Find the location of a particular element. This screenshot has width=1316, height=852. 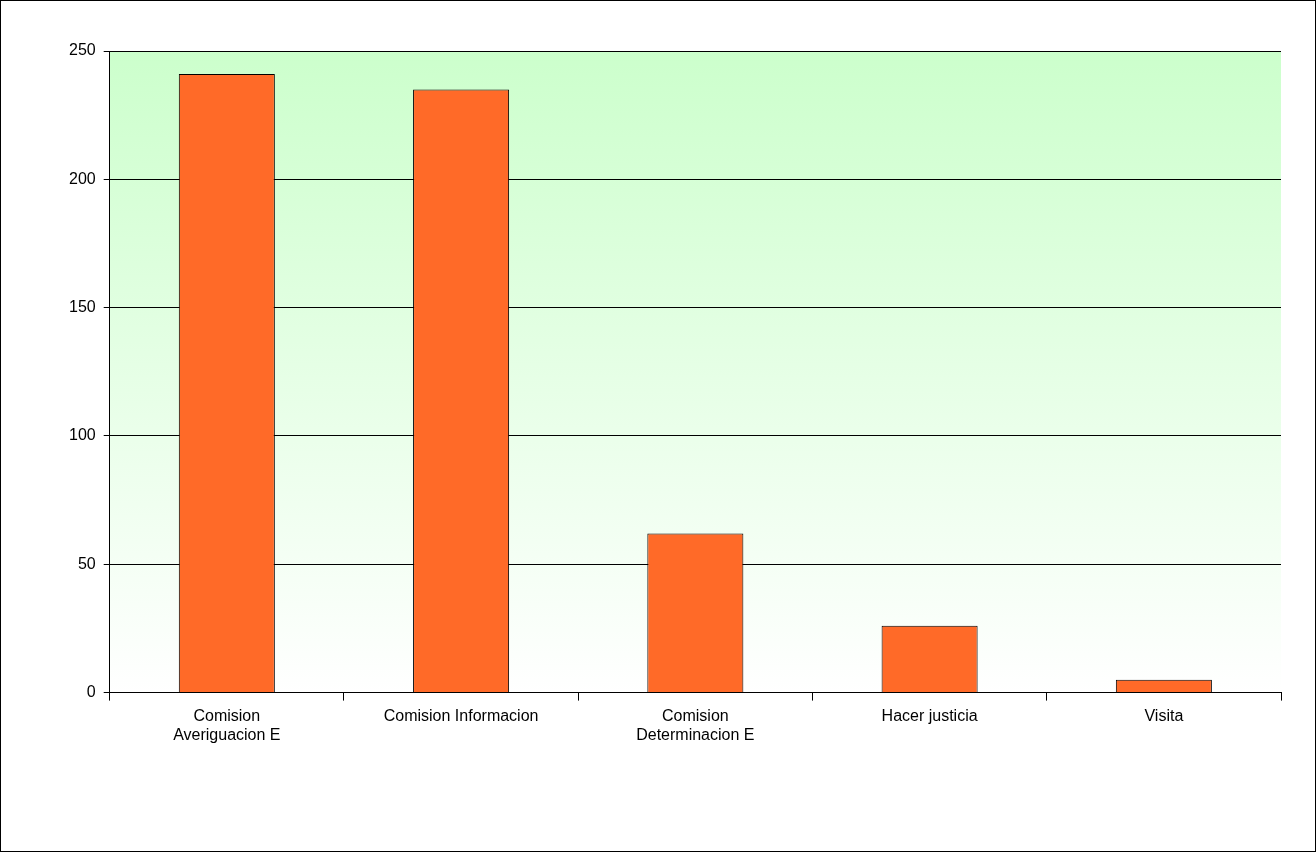

y-tick-label: 100 is located at coordinates (82, 435).